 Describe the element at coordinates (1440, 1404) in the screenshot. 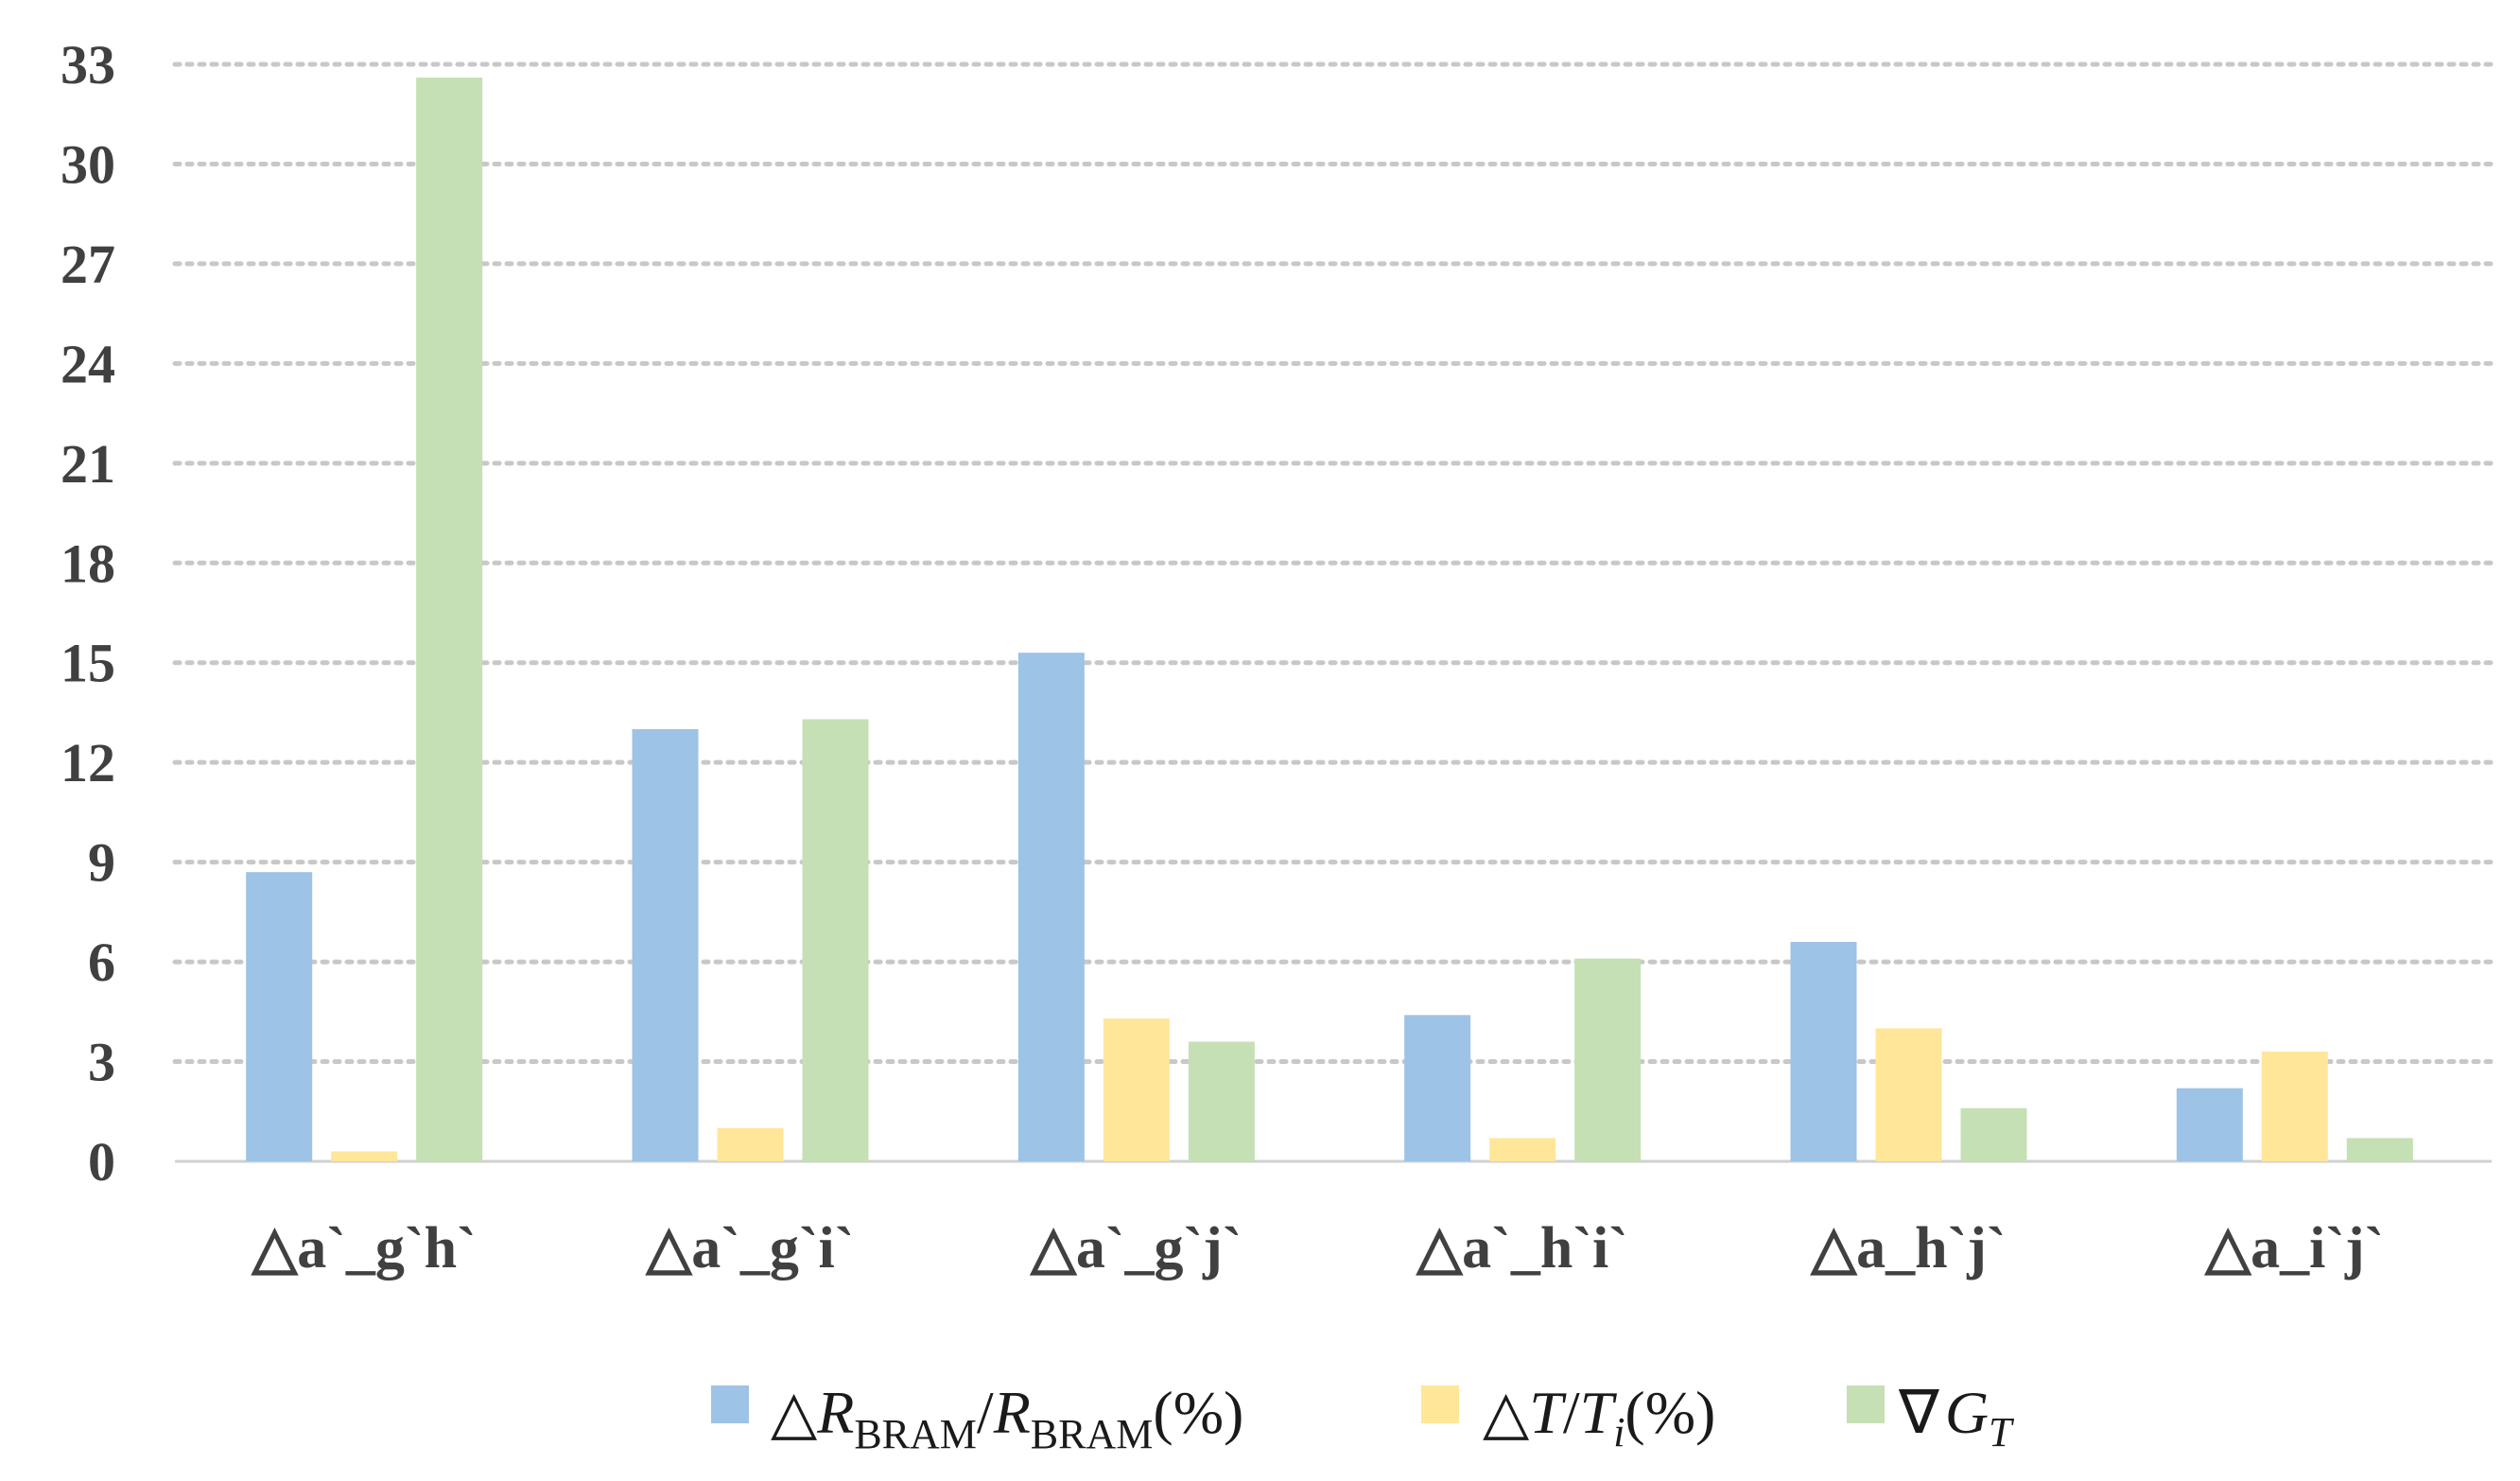

I see `legend-swatch-temperature` at that location.